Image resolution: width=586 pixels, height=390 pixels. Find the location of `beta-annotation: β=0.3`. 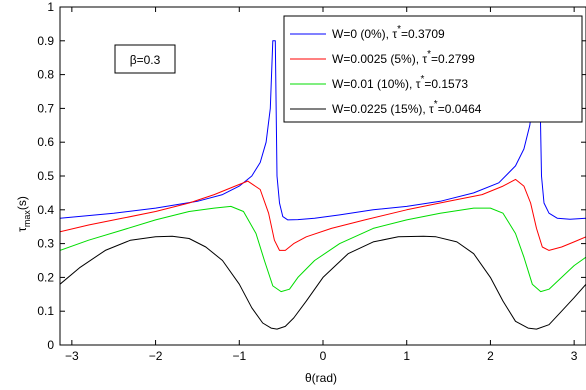

beta-annotation: β=0.3 is located at coordinates (145, 59).